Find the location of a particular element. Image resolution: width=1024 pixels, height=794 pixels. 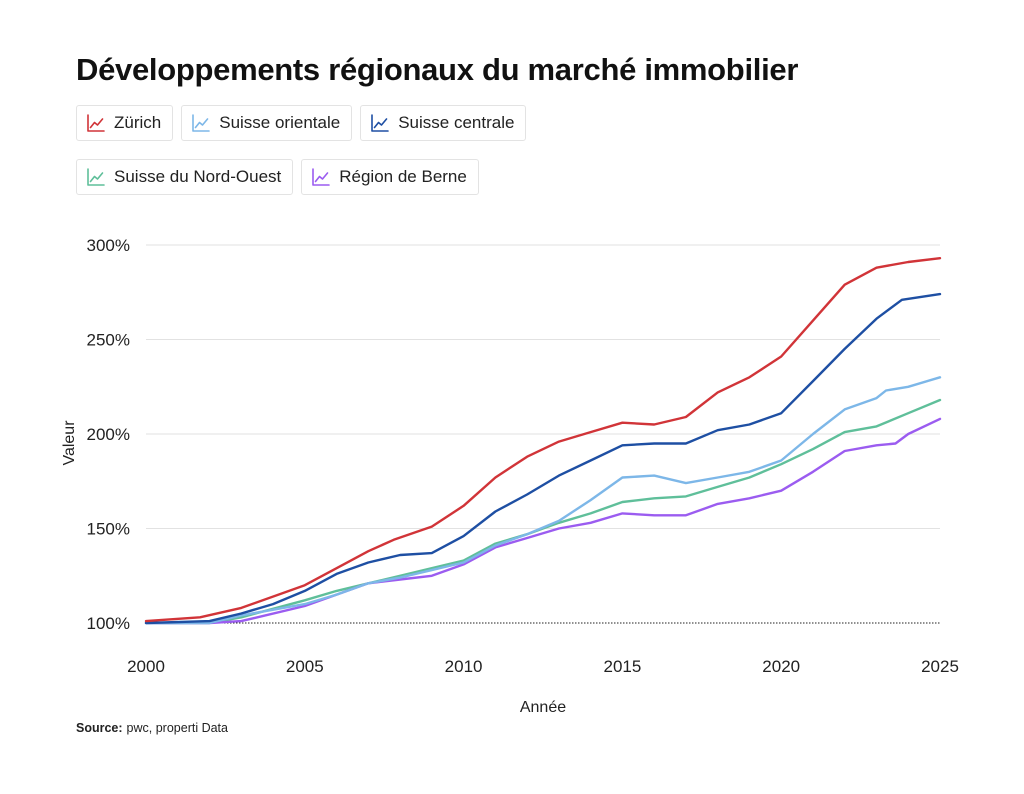

x-tick-label: 2015 is located at coordinates (622, 666).